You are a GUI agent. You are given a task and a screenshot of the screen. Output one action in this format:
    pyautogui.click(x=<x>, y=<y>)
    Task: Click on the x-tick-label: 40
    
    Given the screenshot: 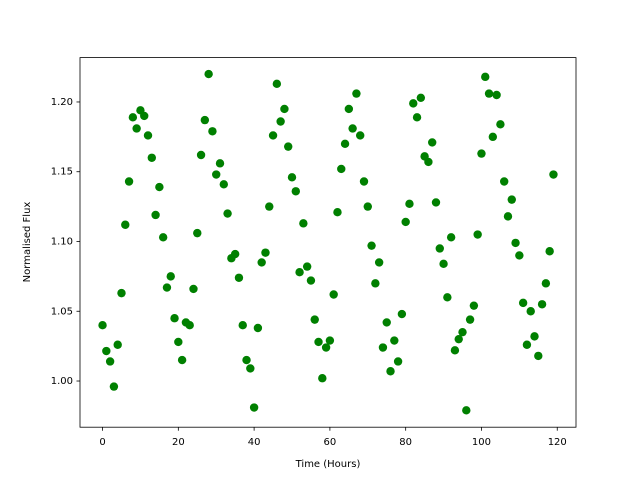 What is the action you would take?
    pyautogui.click(x=254, y=442)
    